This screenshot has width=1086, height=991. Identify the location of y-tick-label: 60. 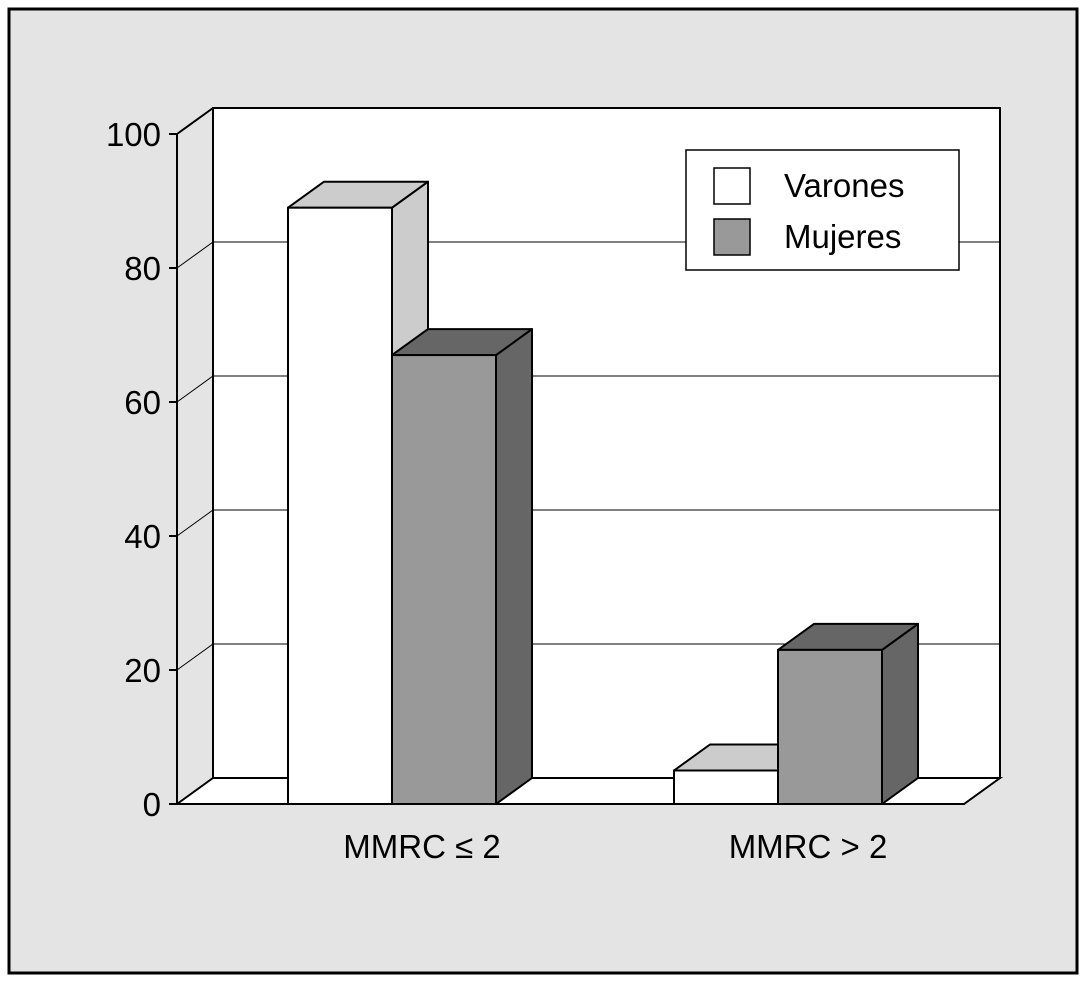
(142, 402).